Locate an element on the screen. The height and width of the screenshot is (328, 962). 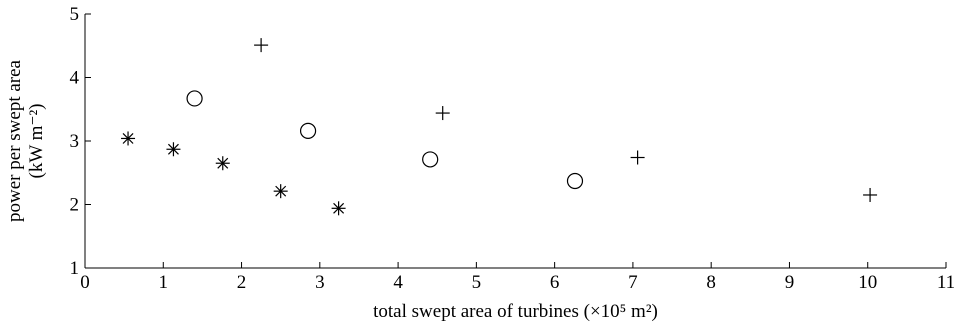
y-tick-label-4: 4 is located at coordinates (75, 78).